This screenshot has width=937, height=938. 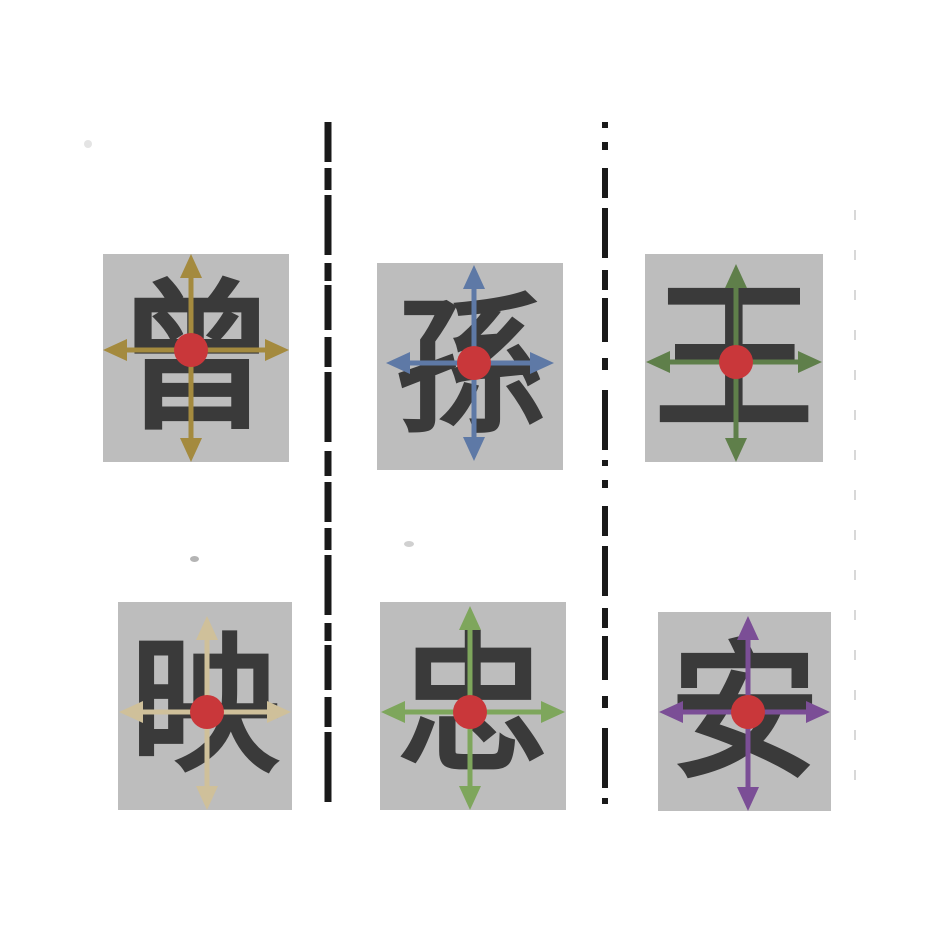 I want to click on character-tile: 曾, so click(x=196, y=358).